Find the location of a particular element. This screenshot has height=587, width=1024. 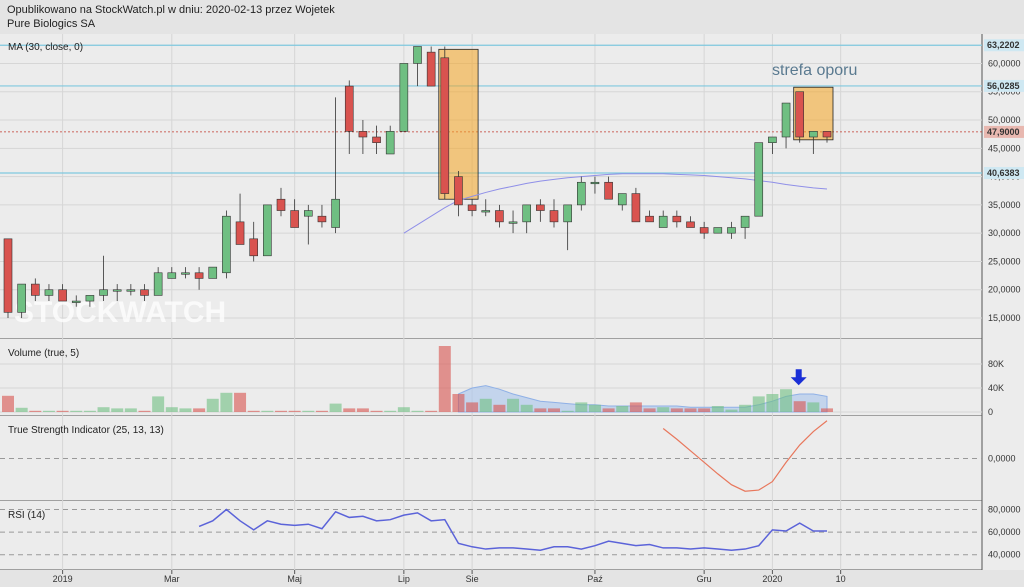

current-price-label-background is located at coordinates (1004, 131).